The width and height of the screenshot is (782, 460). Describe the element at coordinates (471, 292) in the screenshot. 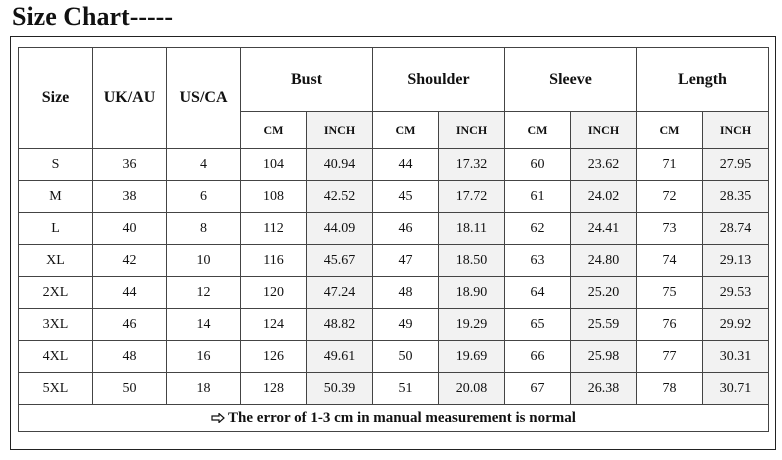

I see `cell: 18.90` at that location.